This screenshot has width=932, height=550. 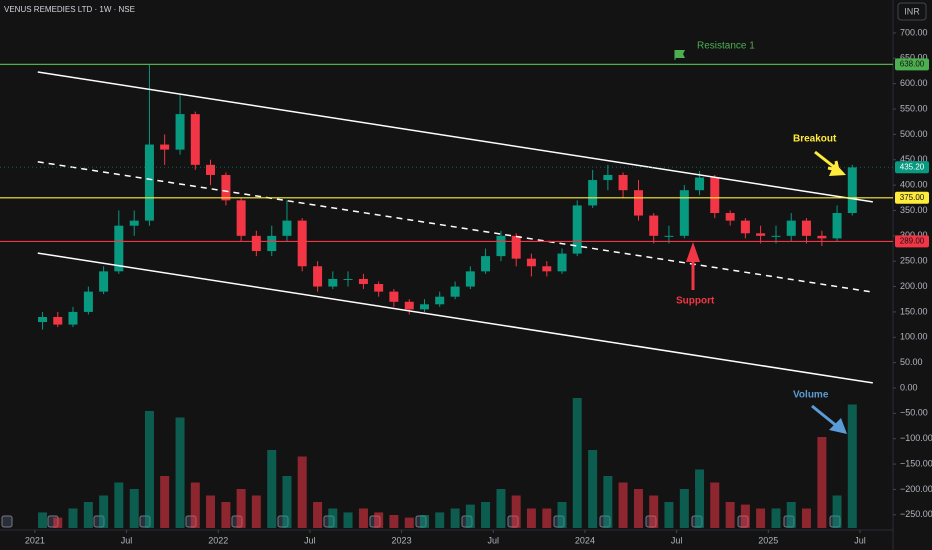 I want to click on y-tick-label: 450.00, so click(x=914, y=159).